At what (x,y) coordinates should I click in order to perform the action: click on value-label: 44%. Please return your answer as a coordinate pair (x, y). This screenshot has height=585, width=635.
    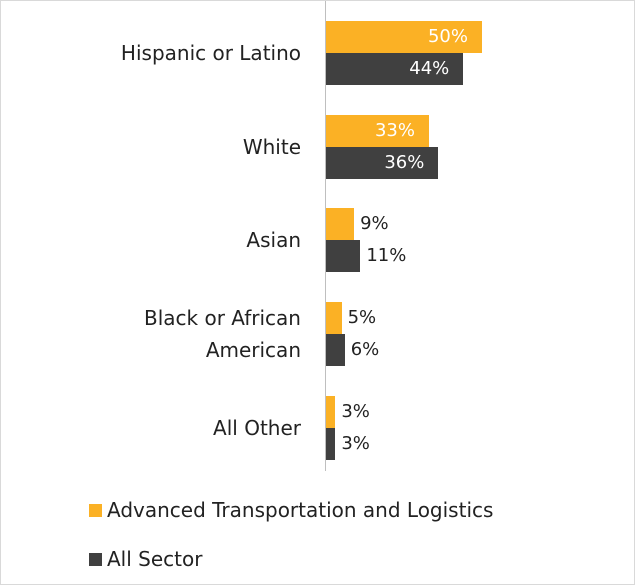
    Looking at the image, I should click on (429, 68).